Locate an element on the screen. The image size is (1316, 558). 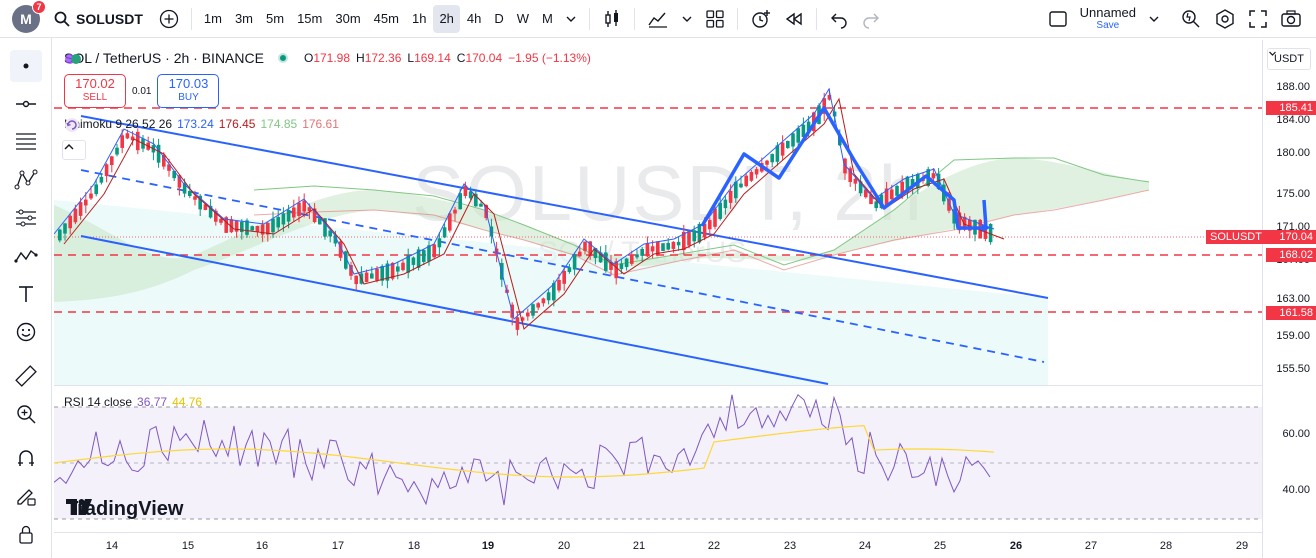
redo-button is located at coordinates (871, 19).